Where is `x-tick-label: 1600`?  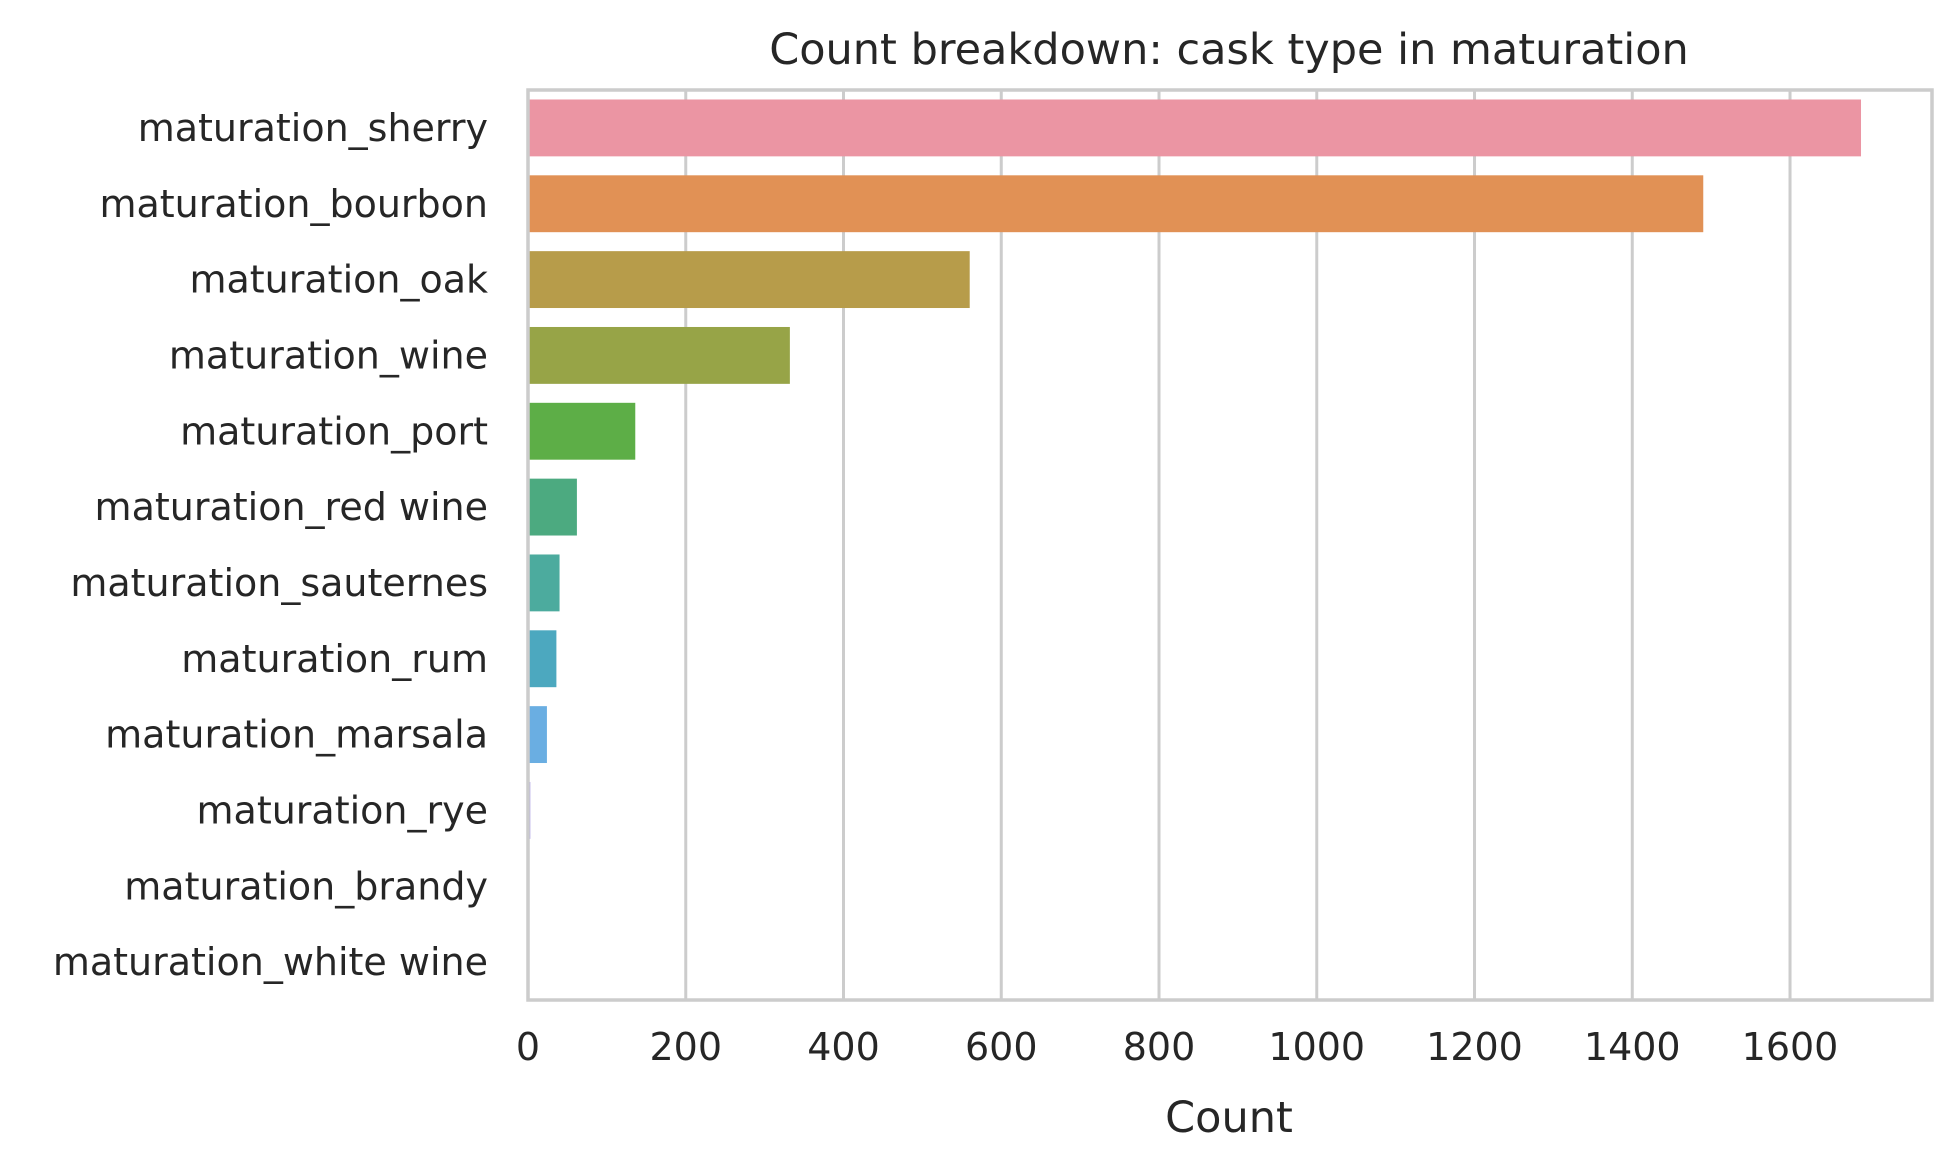 x-tick-label: 1600 is located at coordinates (1790, 1047).